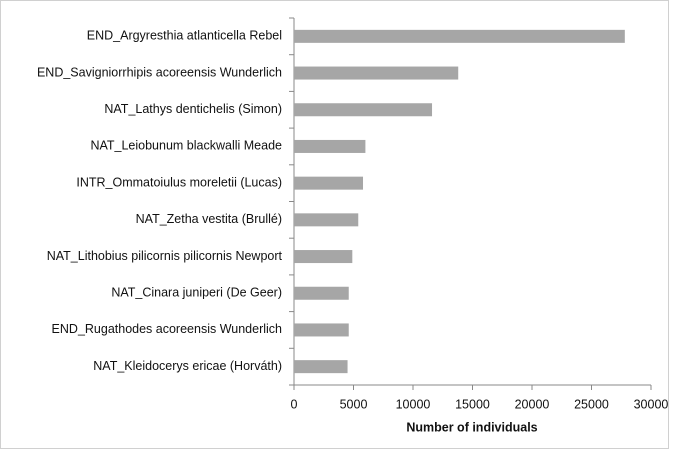  What do you see at coordinates (354, 404) in the screenshot?
I see `x-tick-label: 5000` at bounding box center [354, 404].